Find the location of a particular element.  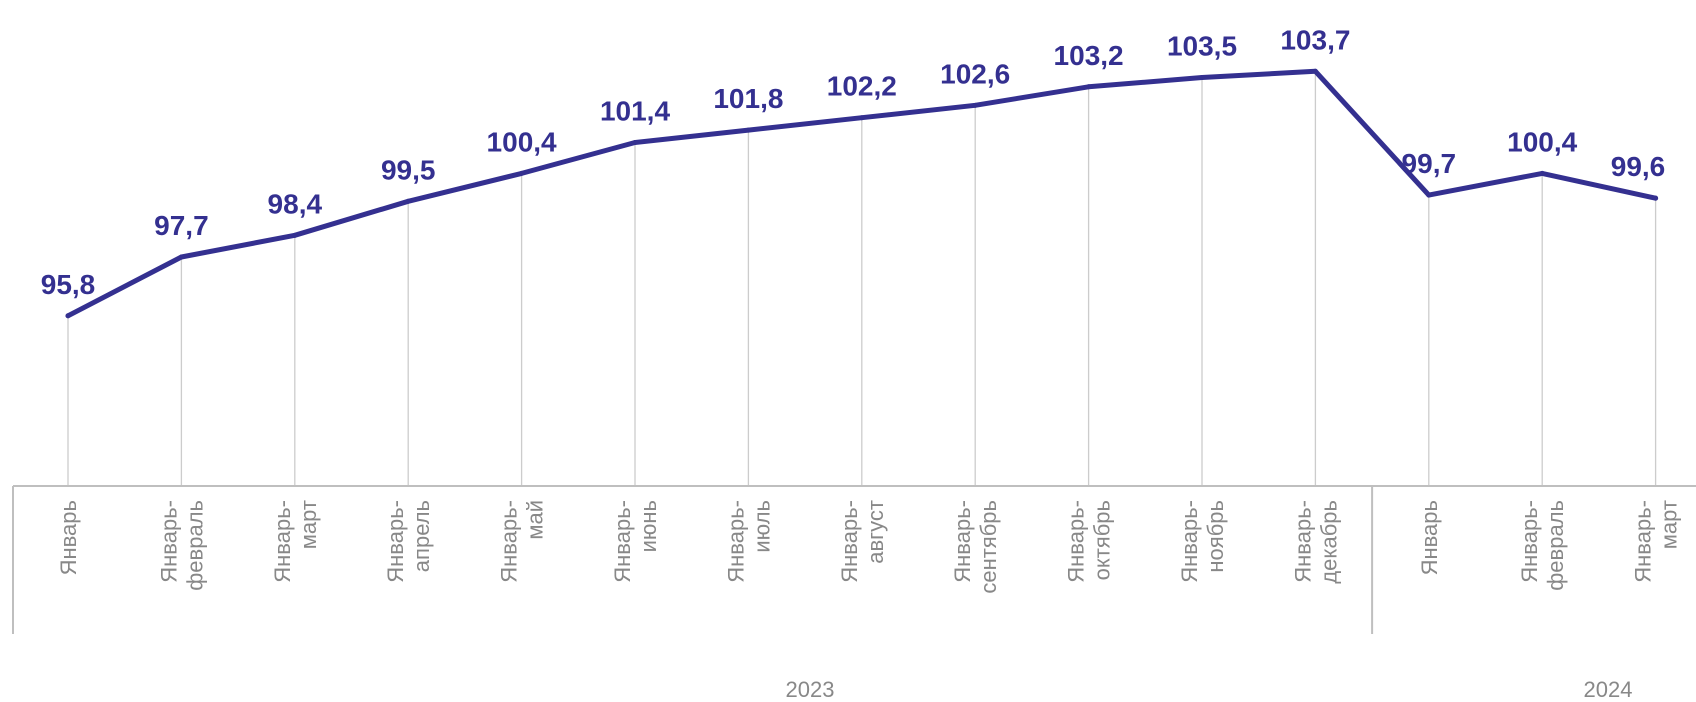

svg-text: Январь-ноябрь is located at coordinates (1202, 541).